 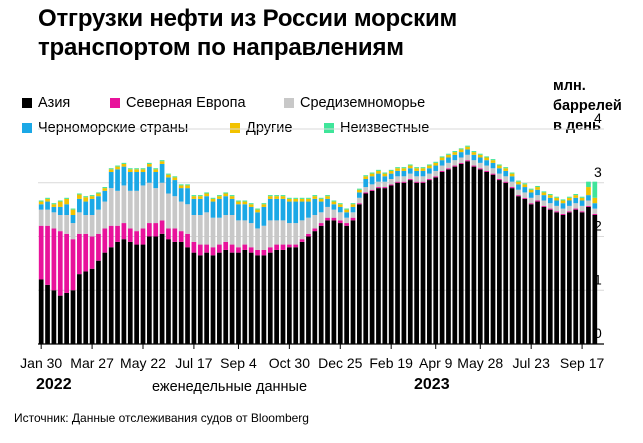 I want to click on legend-label-north-europe: Северная Европа, so click(x=186, y=103).